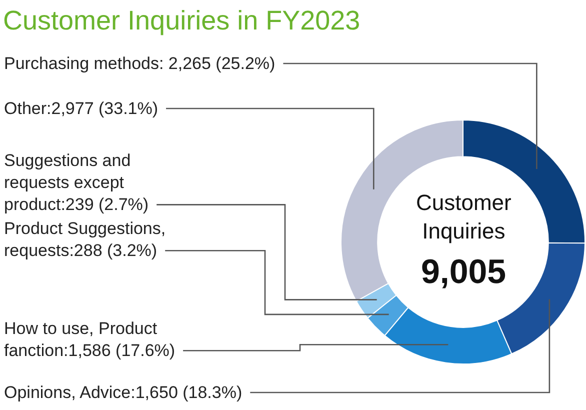 The height and width of the screenshot is (410, 586). Describe the element at coordinates (464, 217) in the screenshot. I see `text: Customer Inquiries` at that location.